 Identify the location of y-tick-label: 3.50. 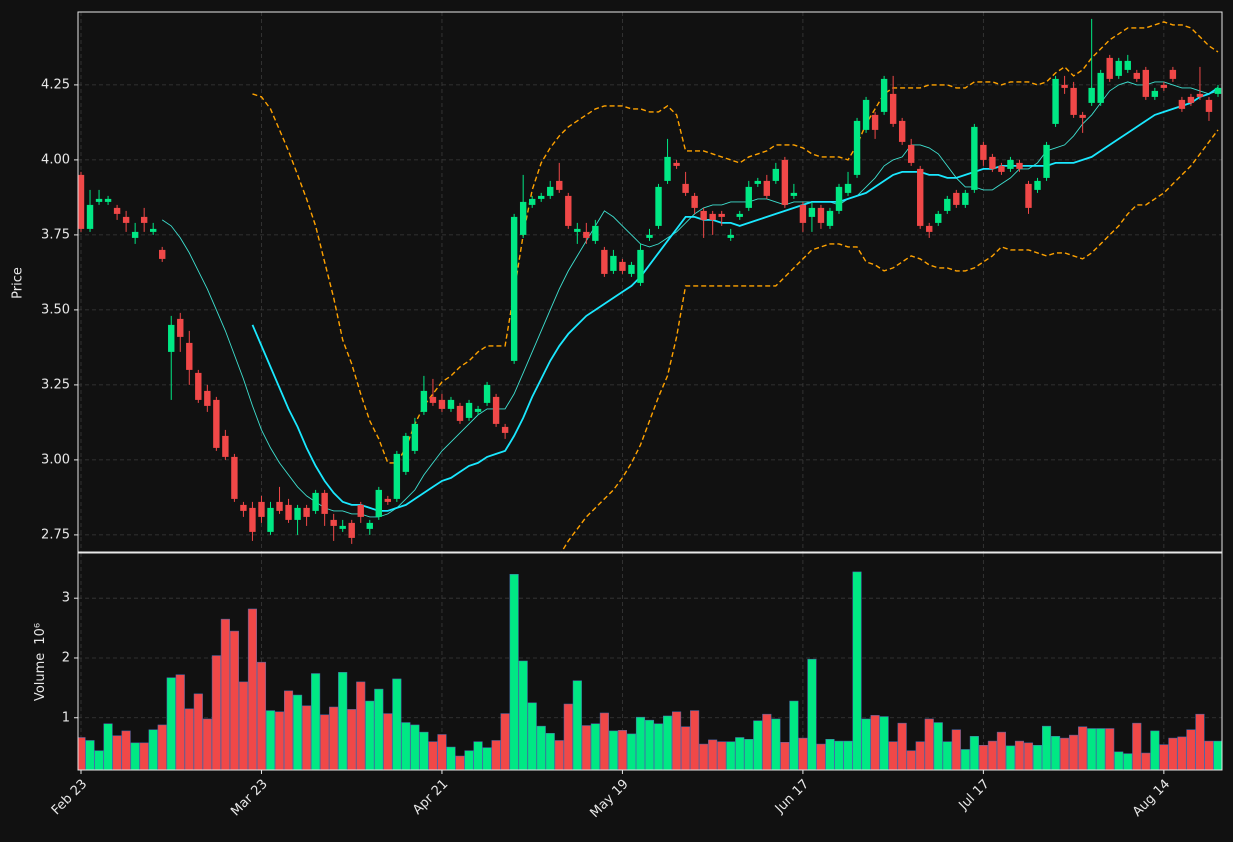
(55, 309).